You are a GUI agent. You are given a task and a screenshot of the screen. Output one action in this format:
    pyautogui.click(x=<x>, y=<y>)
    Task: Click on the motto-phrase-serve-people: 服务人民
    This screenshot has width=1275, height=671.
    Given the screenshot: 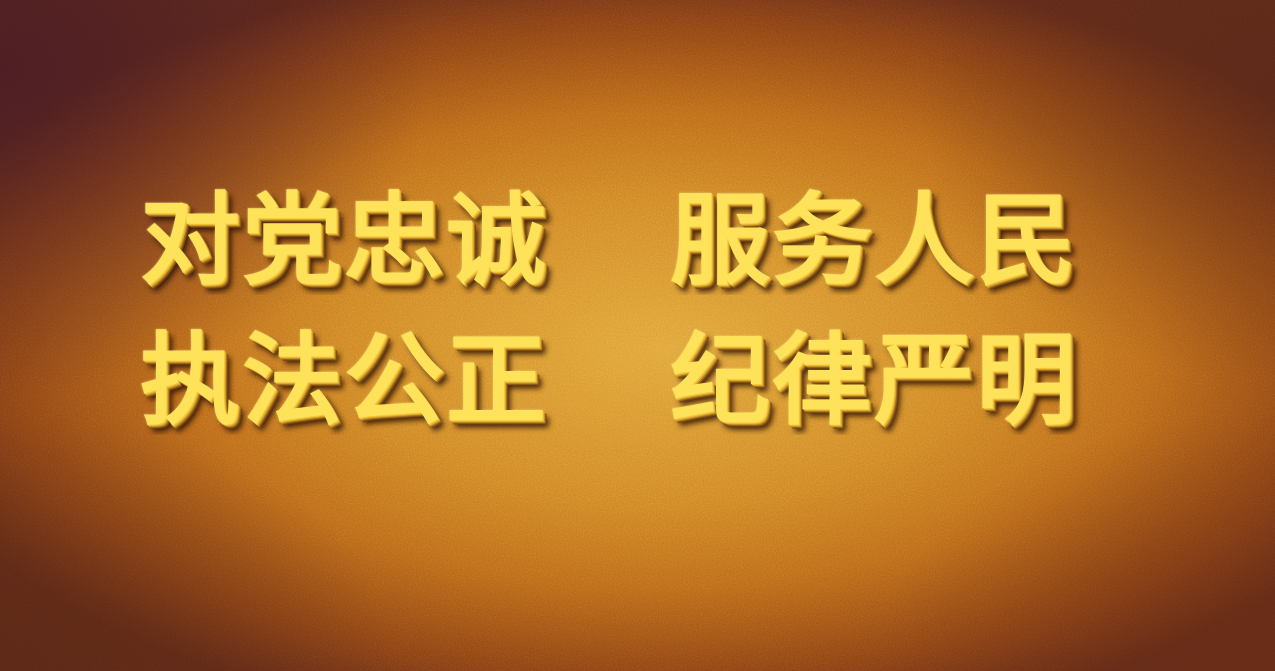 What is the action you would take?
    pyautogui.click(x=874, y=240)
    